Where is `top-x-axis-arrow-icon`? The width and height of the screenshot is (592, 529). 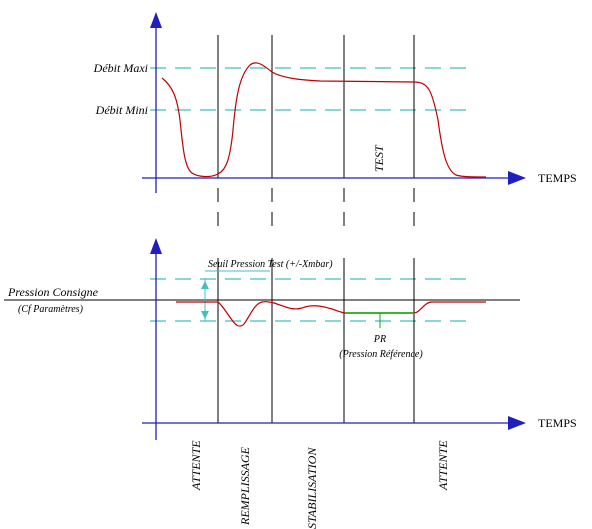 top-x-axis-arrow-icon is located at coordinates (517, 178).